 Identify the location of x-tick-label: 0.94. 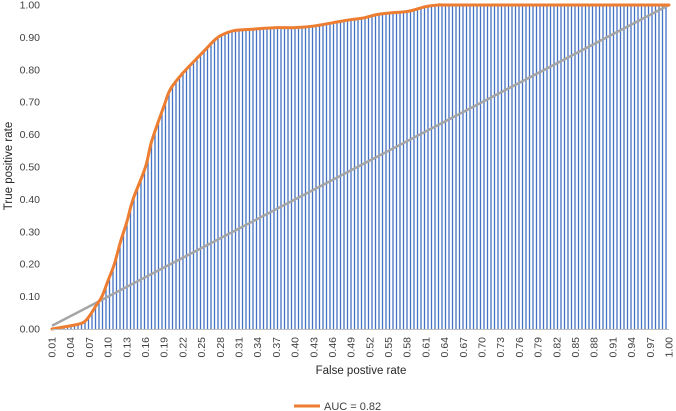
(632, 347).